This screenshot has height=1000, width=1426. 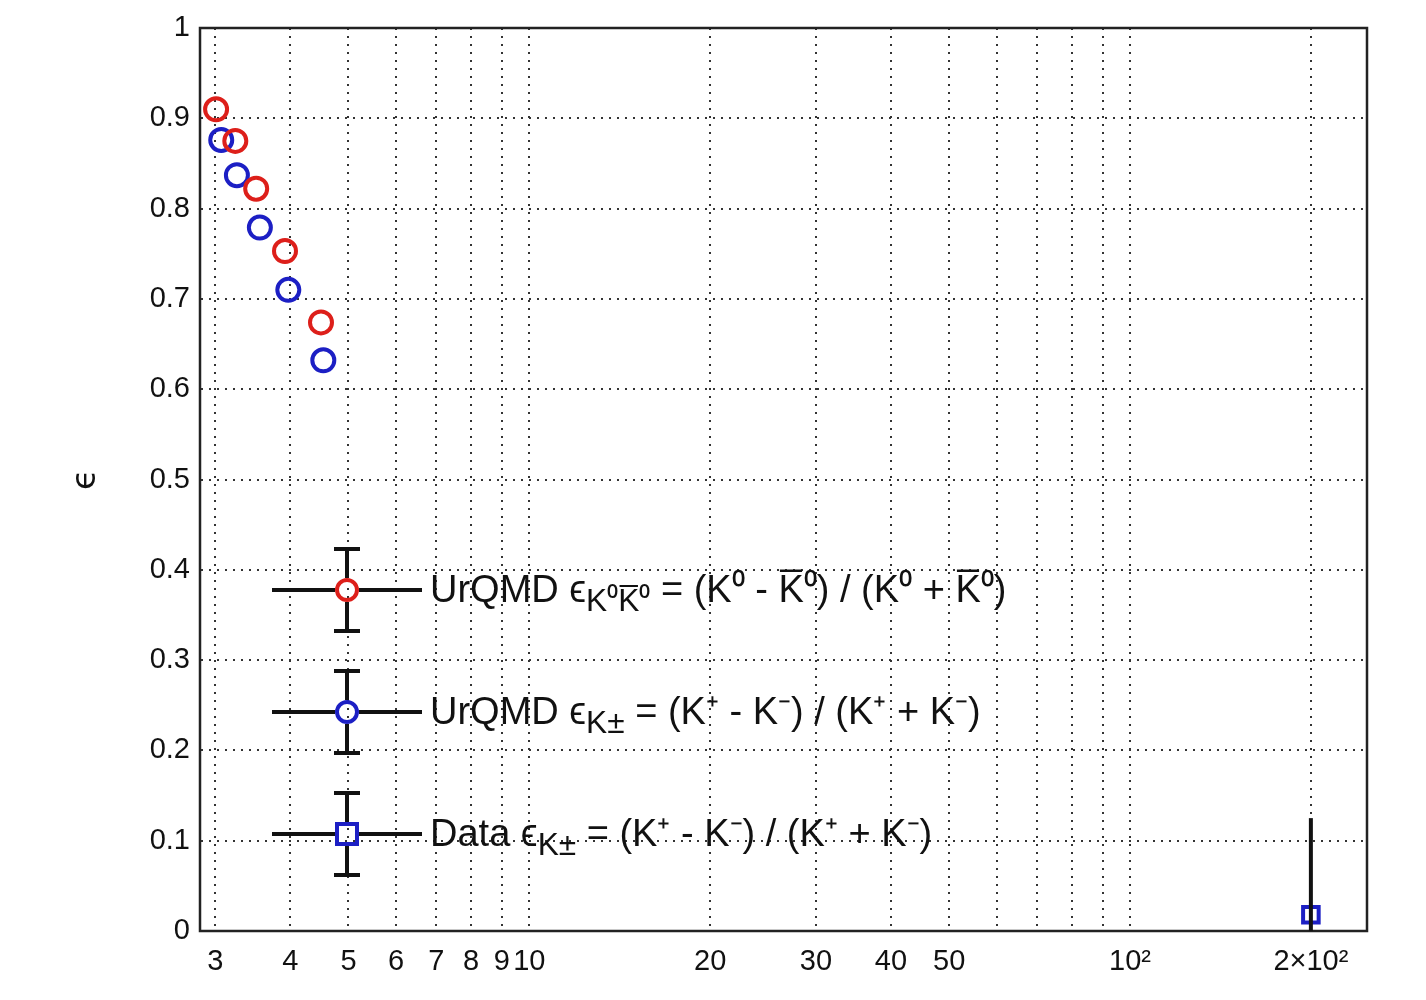 I want to click on x-tick-label: 30, so click(x=816, y=960).